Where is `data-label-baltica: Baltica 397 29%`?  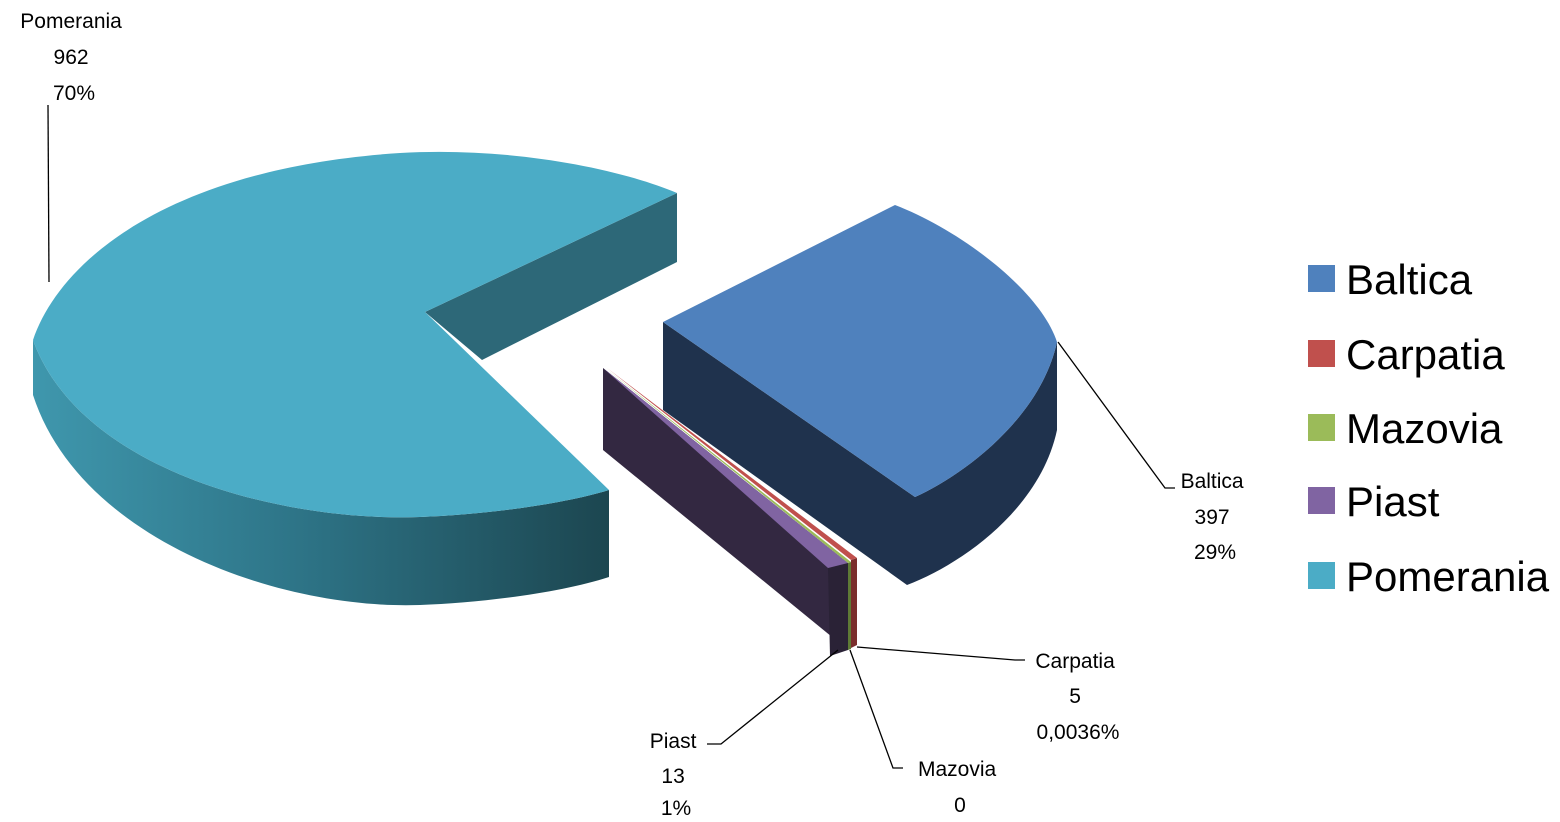
data-label-baltica: Baltica 397 29% is located at coordinates (1215, 517).